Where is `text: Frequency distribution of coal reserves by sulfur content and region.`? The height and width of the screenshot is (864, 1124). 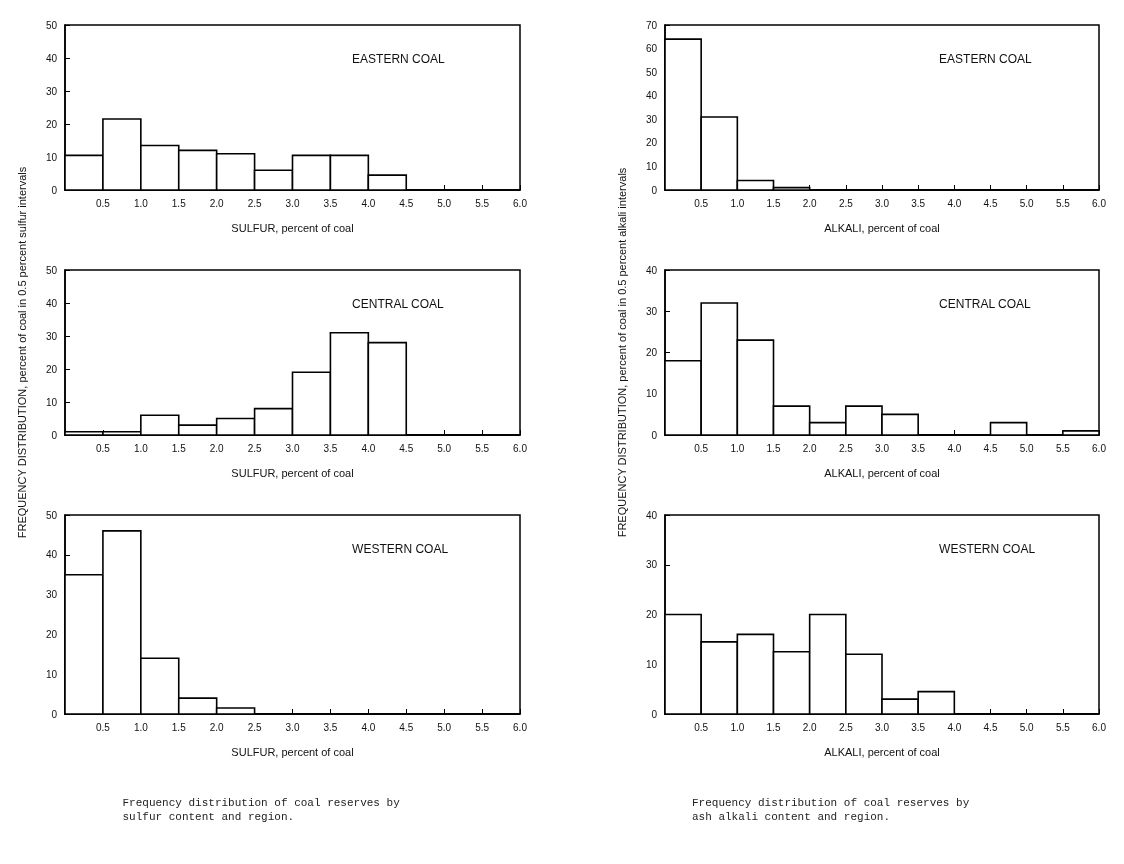
text: Frequency distribution of coal reserves by sulfur content and region. is located at coordinates (264, 810).